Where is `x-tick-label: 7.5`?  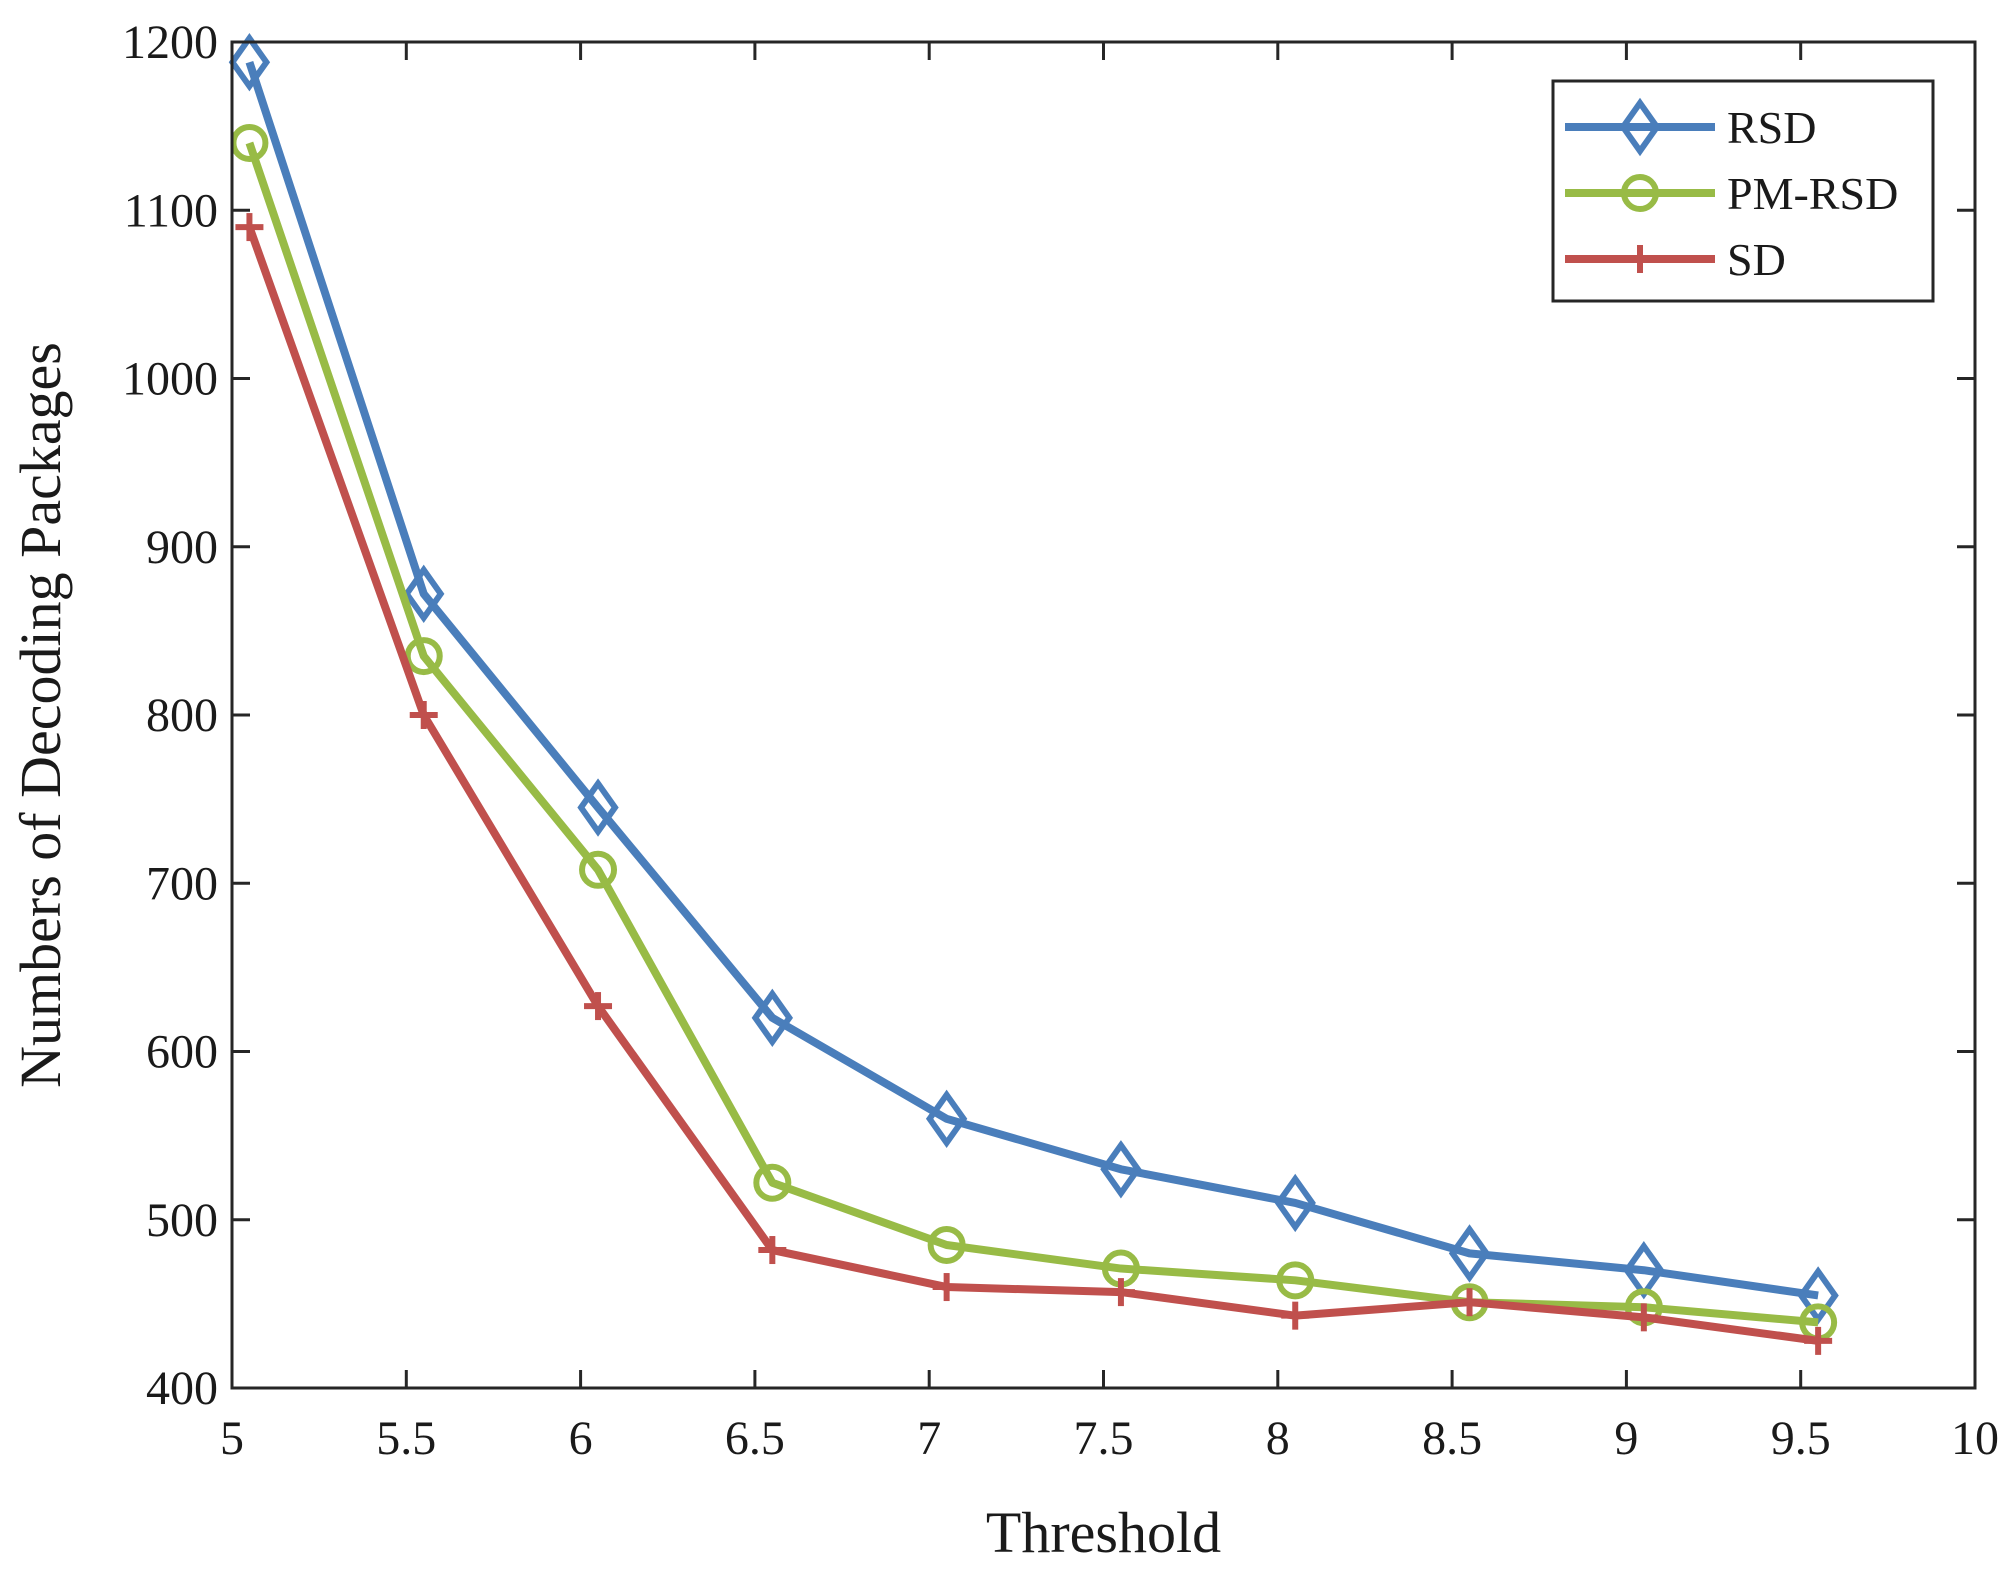 x-tick-label: 7.5 is located at coordinates (1104, 1438).